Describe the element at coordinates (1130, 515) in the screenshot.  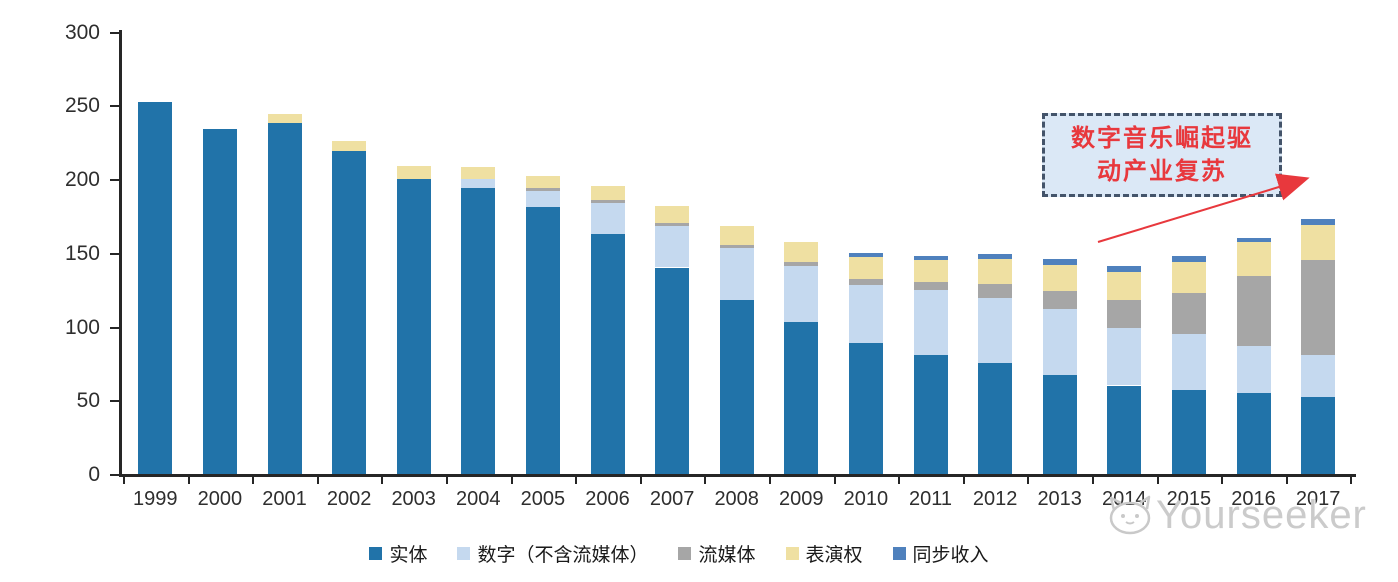
I see `cat-logo-icon` at that location.